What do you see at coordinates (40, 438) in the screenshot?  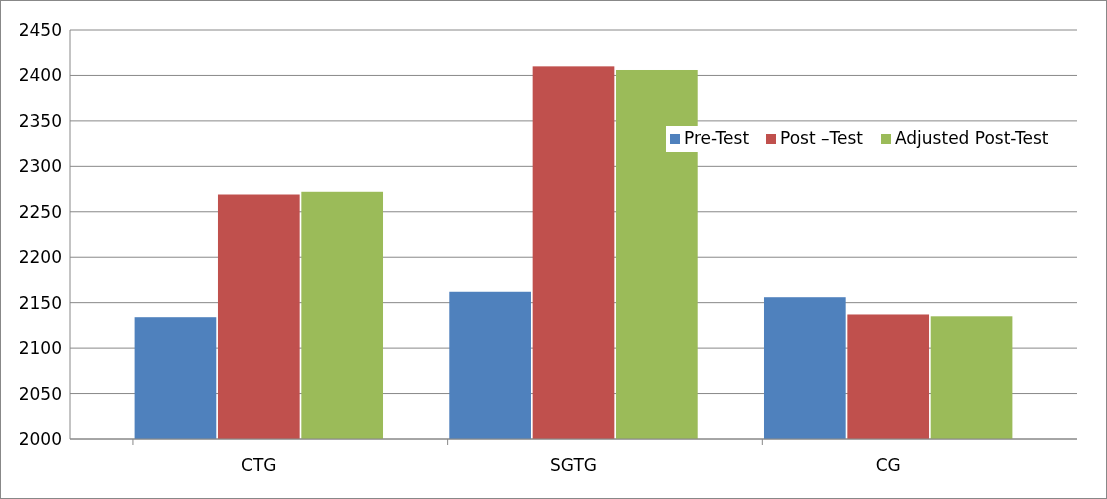 I see `y-tick-label: 2000` at bounding box center [40, 438].